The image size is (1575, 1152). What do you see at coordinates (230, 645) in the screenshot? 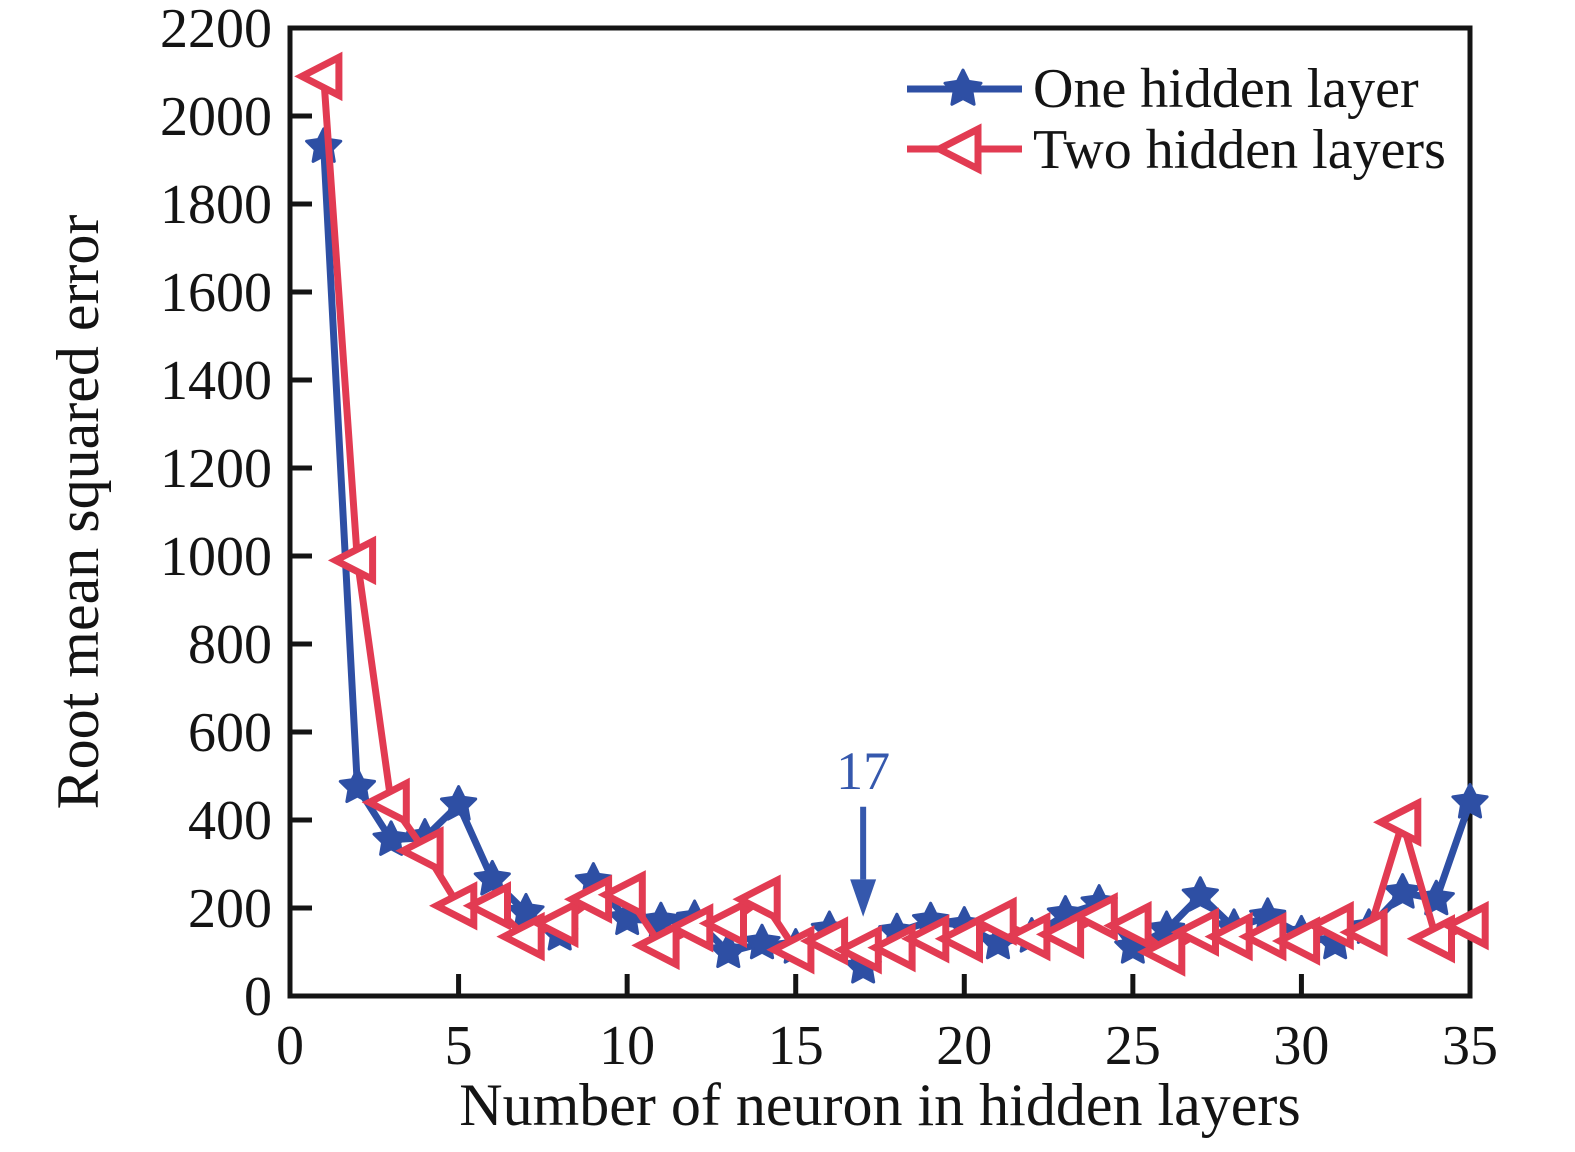
I see `y-tick-label-800: 800` at bounding box center [230, 645].